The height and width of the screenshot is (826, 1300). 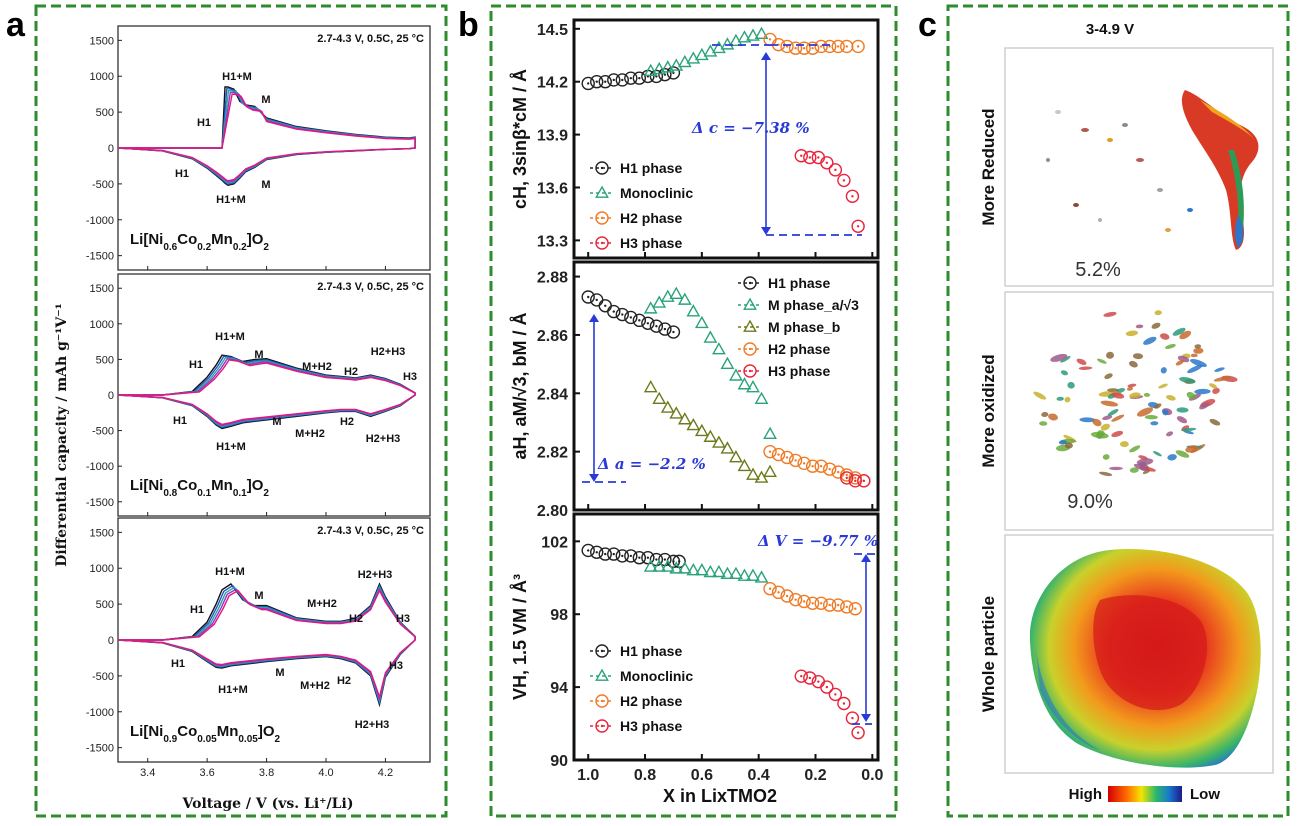 What do you see at coordinates (520, 386) in the screenshot?
I see `lattice-ylabel: aH, aM/√3, bM / Å` at bounding box center [520, 386].